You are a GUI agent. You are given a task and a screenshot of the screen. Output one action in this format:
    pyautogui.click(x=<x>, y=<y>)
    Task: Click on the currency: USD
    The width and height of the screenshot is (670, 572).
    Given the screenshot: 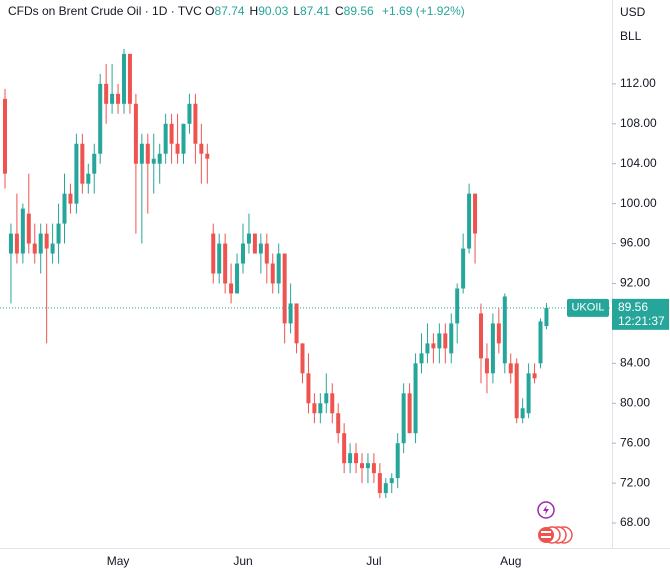 What is the action you would take?
    pyautogui.click(x=633, y=12)
    